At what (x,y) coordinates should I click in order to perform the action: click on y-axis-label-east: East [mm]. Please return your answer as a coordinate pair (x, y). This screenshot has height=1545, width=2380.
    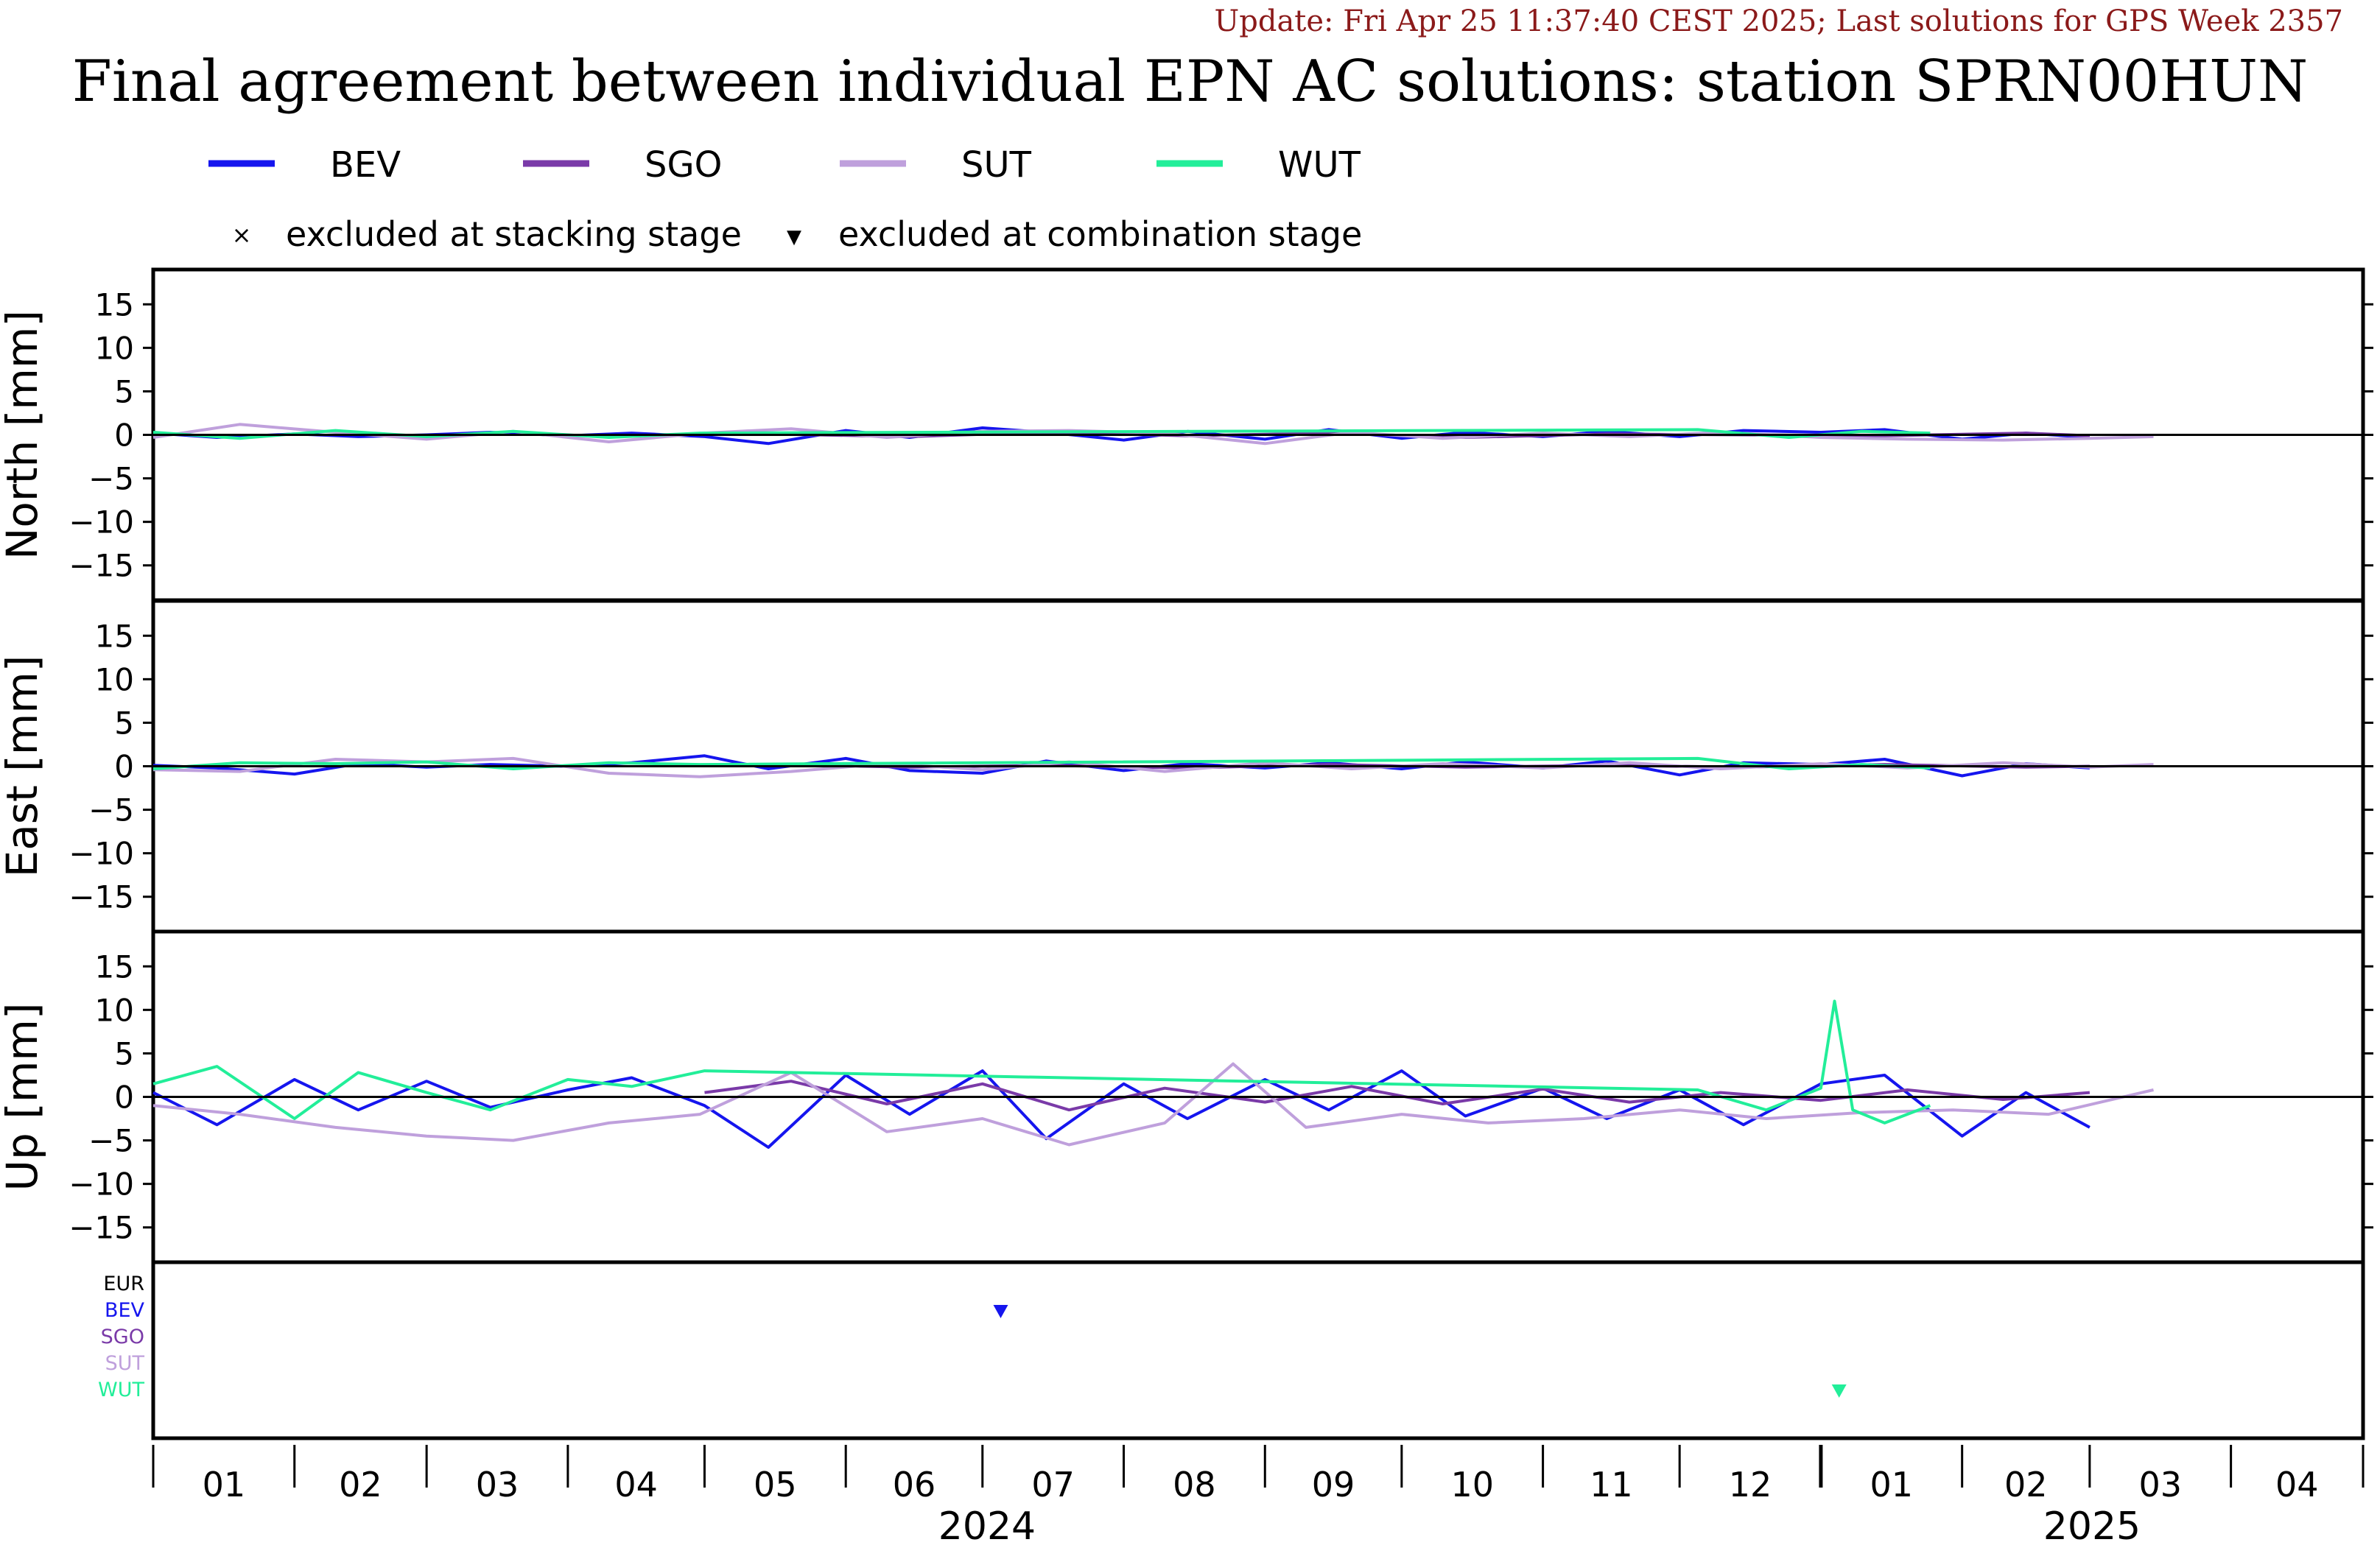
    Looking at the image, I should click on (23, 766).